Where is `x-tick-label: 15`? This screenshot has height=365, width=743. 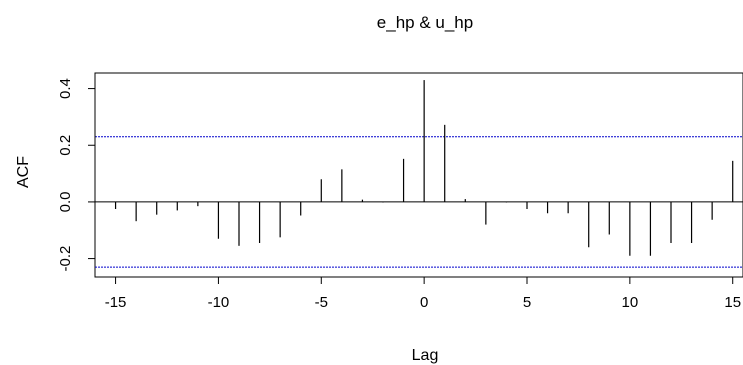
x-tick-label: 15 is located at coordinates (732, 302).